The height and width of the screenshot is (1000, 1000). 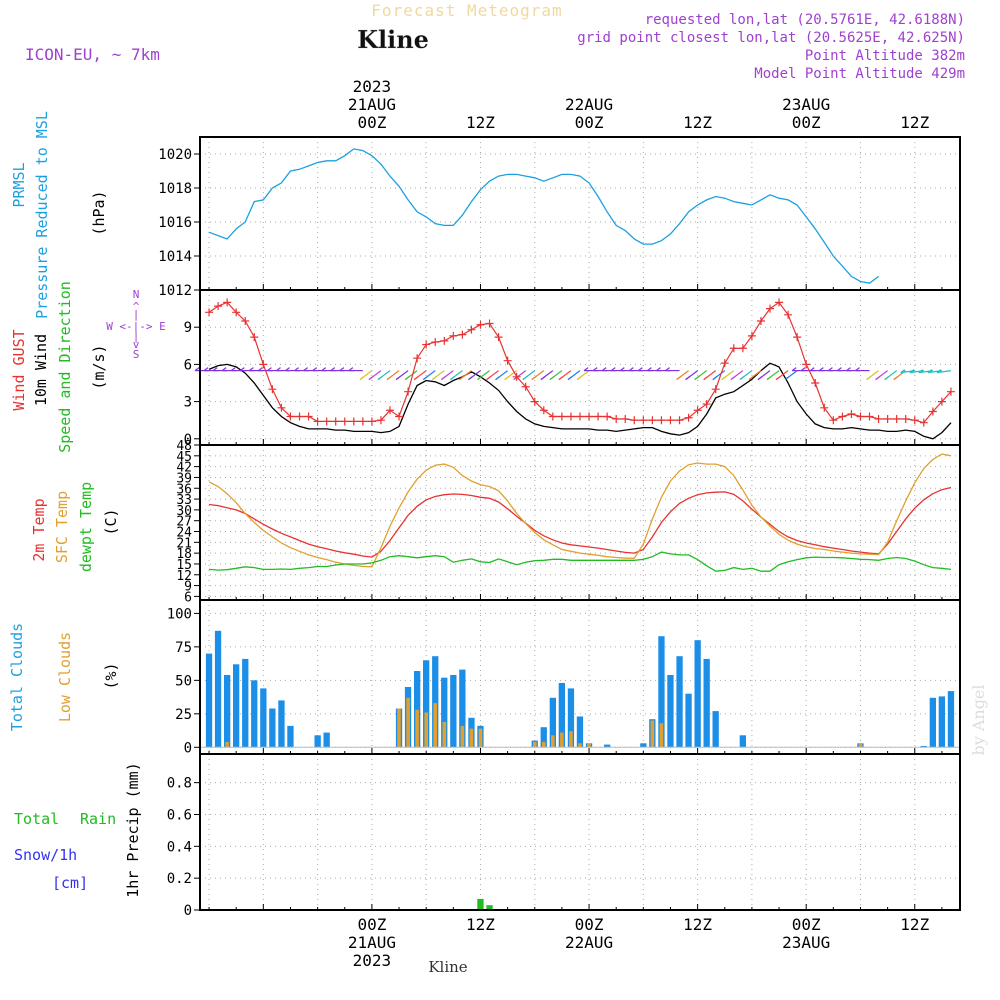 I want to click on top-axis-label: 21AUG, so click(x=372, y=104).